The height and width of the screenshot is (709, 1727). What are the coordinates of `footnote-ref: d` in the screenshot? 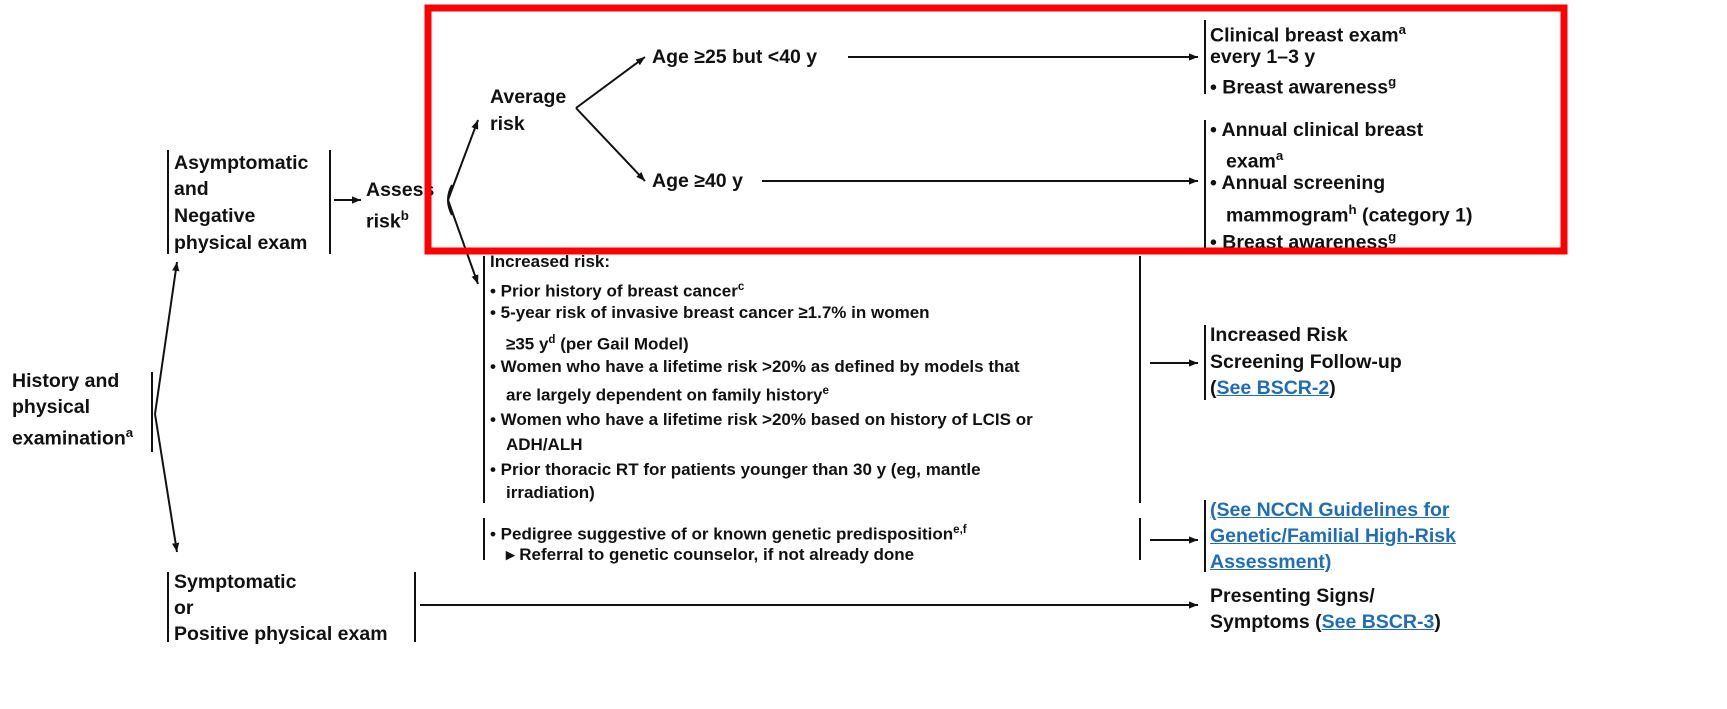 It's located at (552, 340).